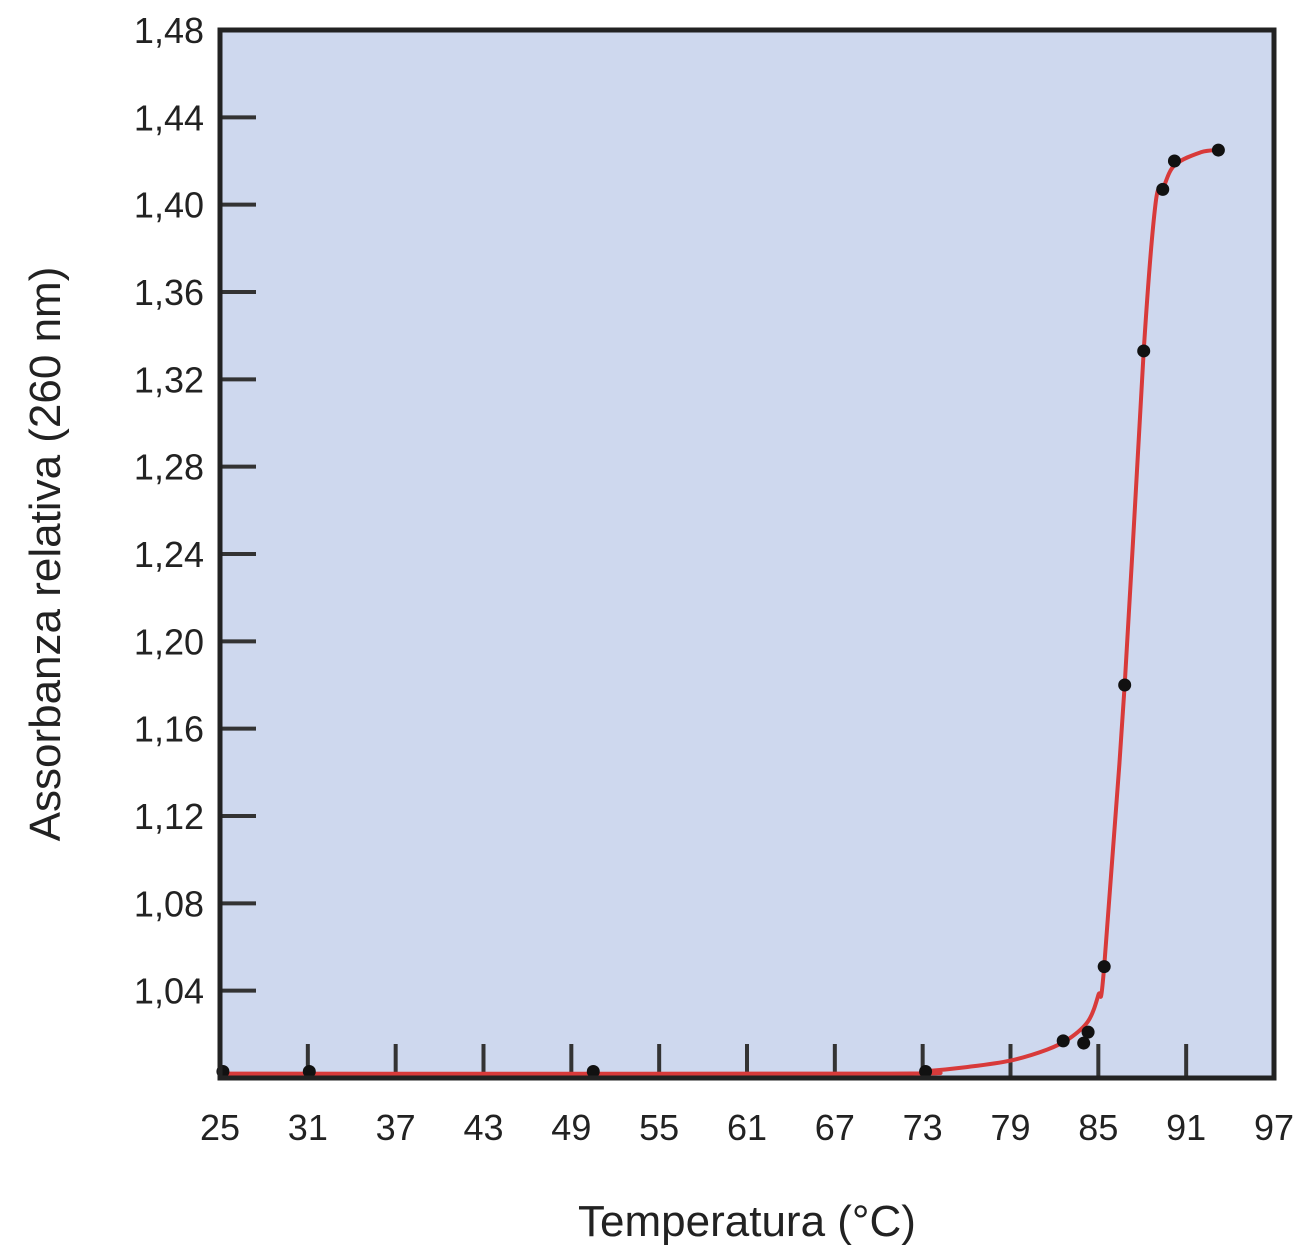 The height and width of the screenshot is (1254, 1298). Describe the element at coordinates (835, 1127) in the screenshot. I see `x-tick-label: 67` at that location.